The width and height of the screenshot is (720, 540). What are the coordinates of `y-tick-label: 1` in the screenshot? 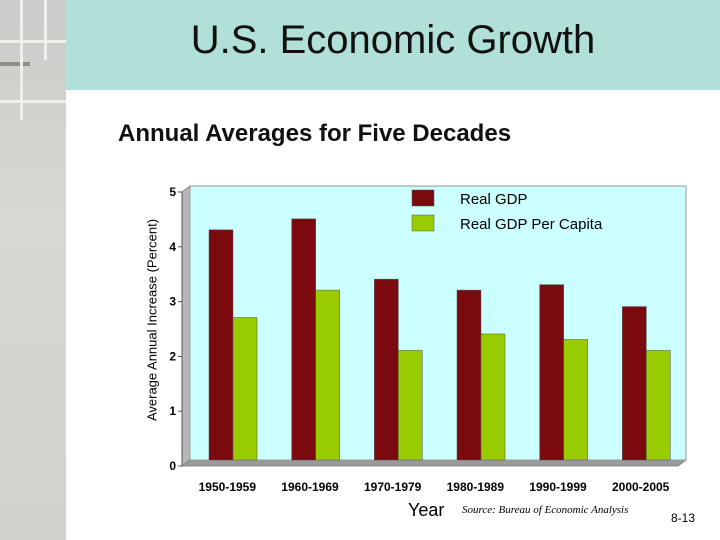 It's located at (172, 411).